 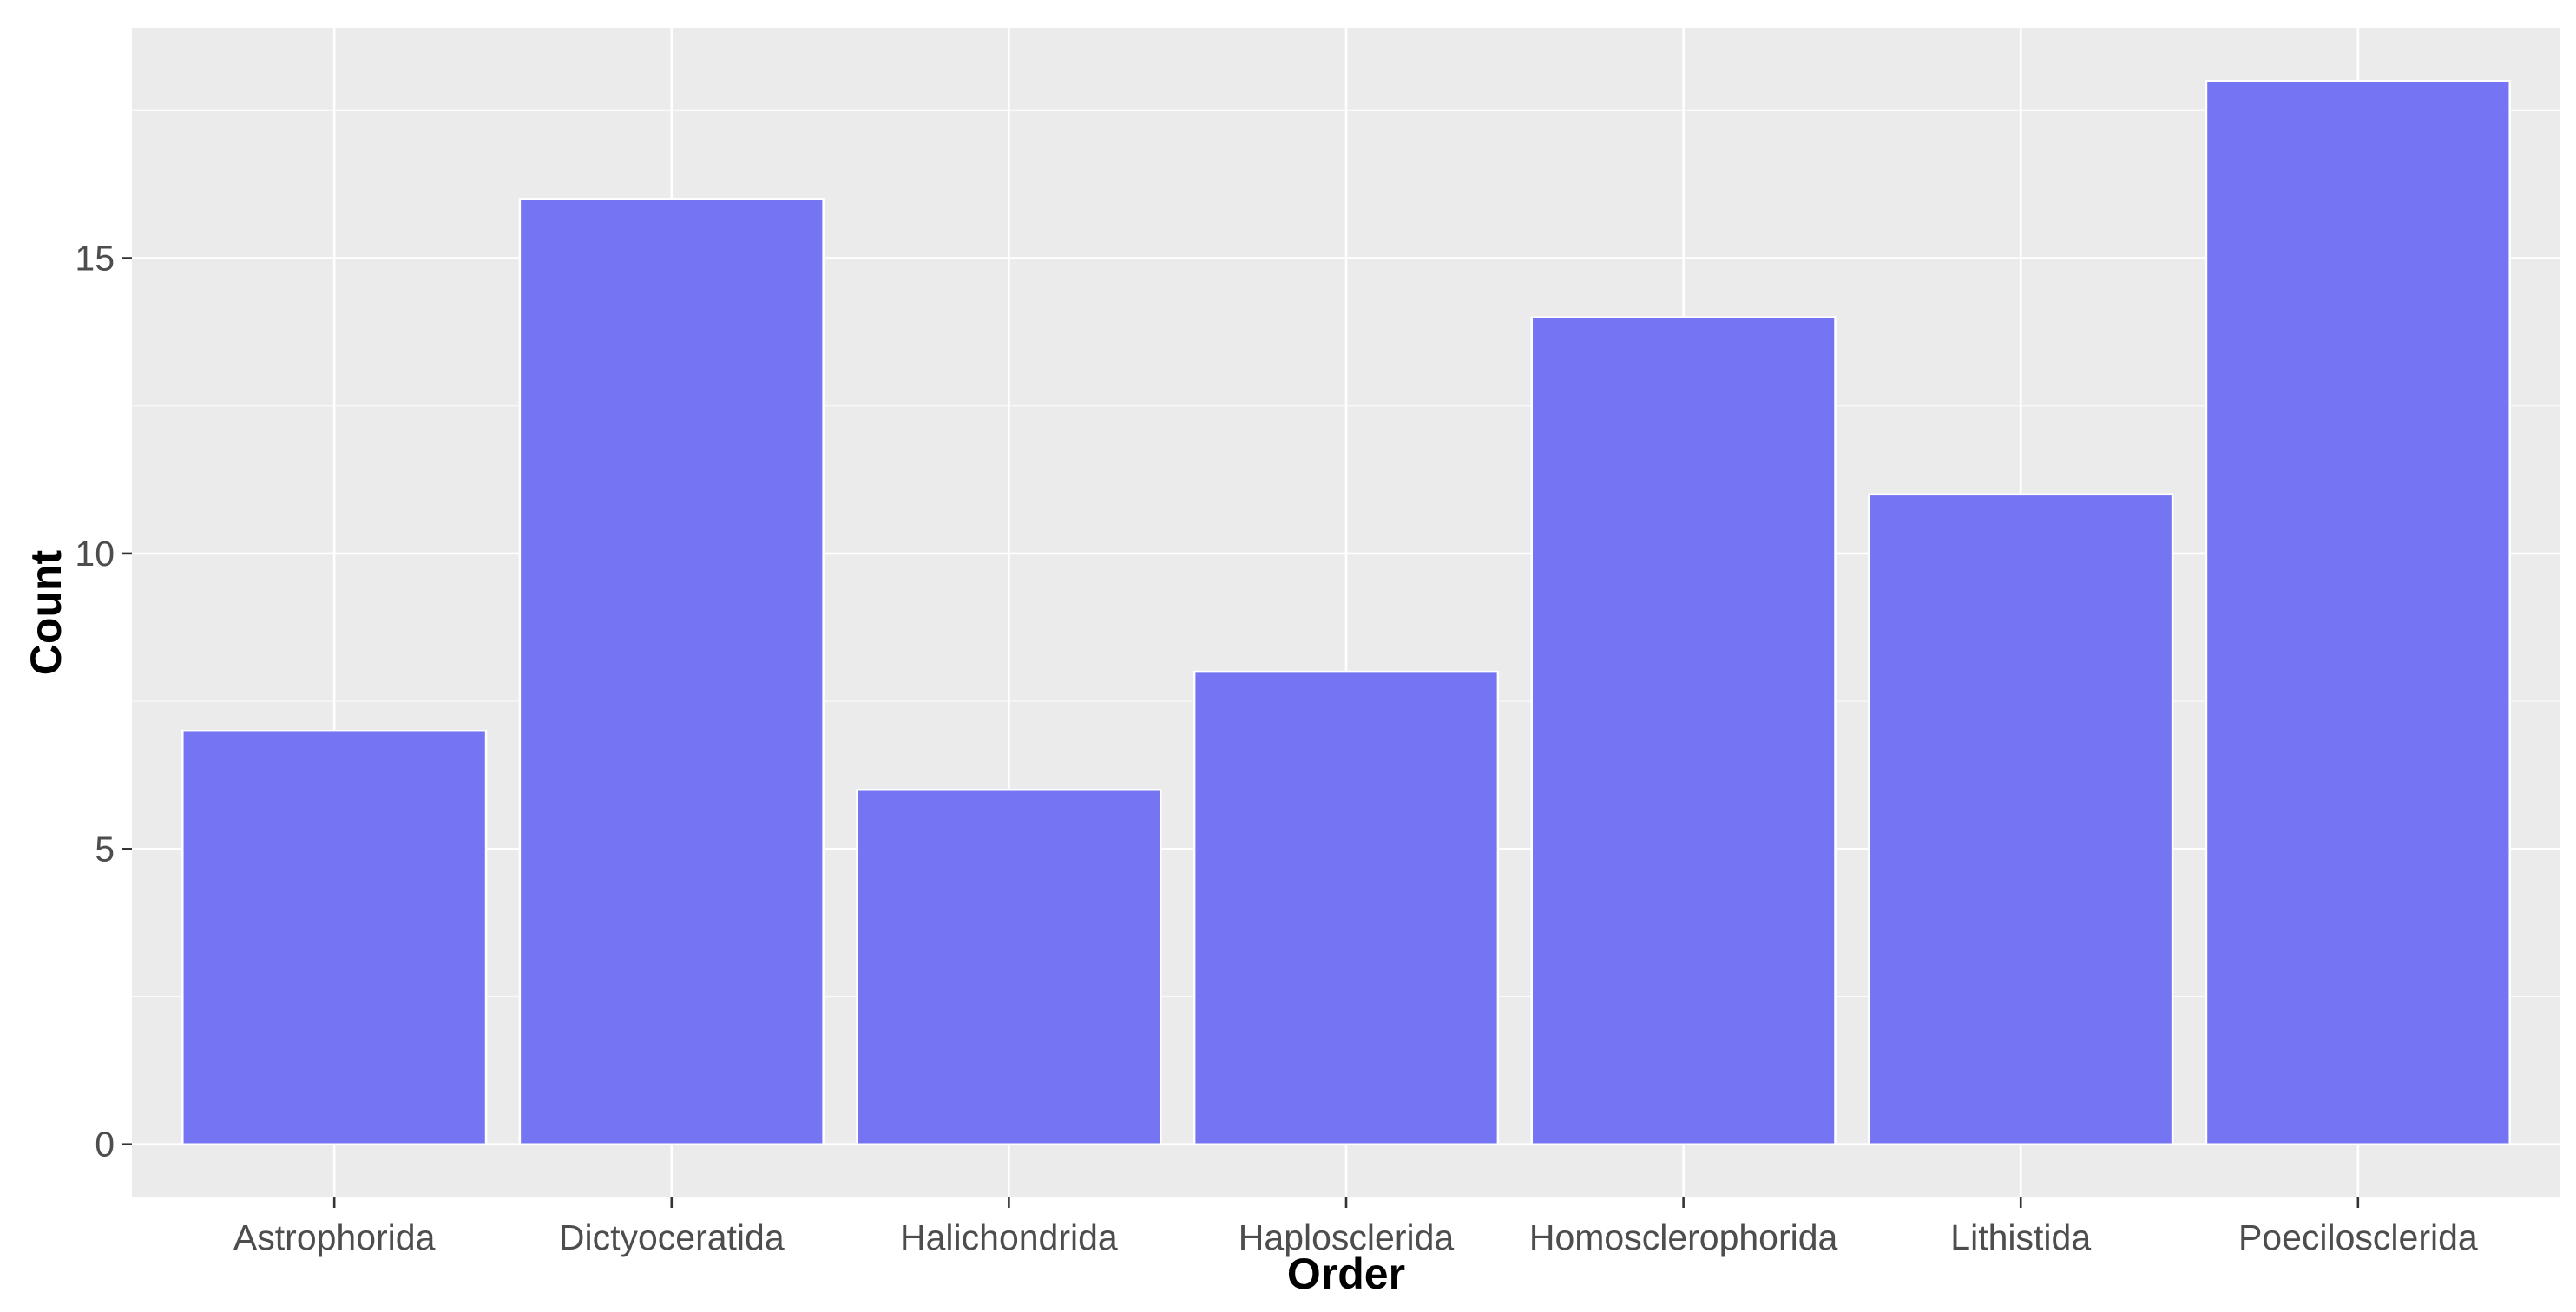 I want to click on x-tick-label: Poecilosclerida, so click(x=2358, y=1237).